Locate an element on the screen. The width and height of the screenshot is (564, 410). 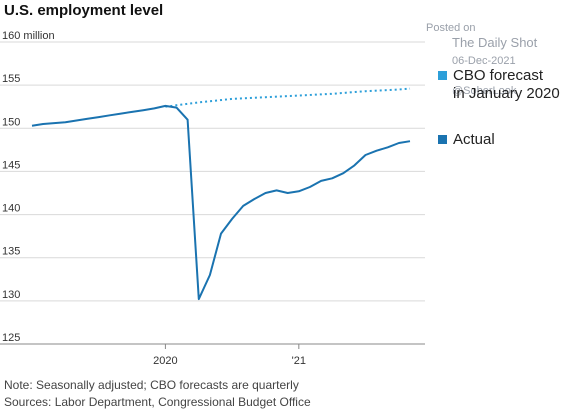
y-tick-label: 145 is located at coordinates (11, 165).